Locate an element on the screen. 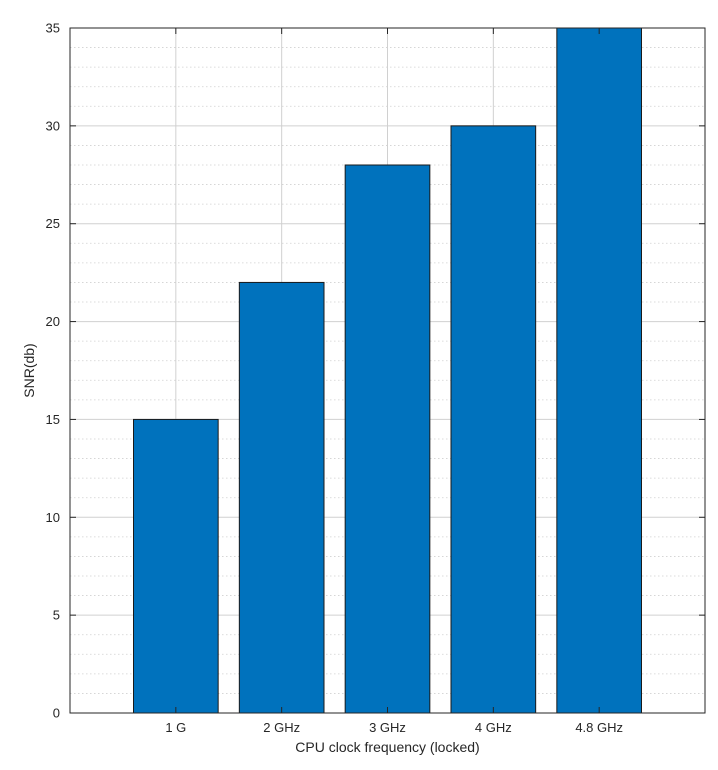 This screenshot has height=770, width=718. y-tick-label: 25 is located at coordinates (53, 223).